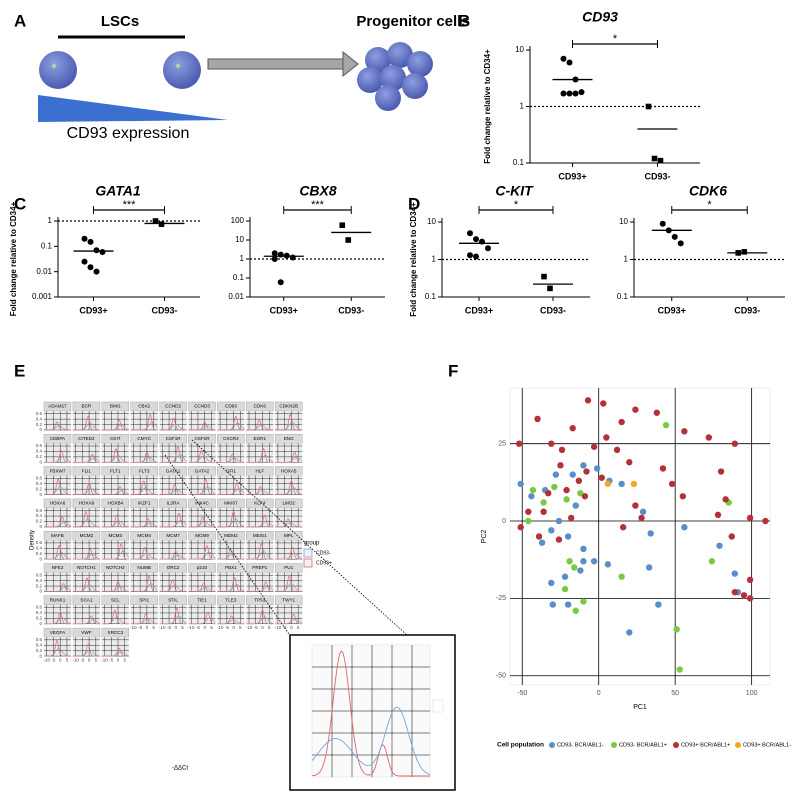 This screenshot has height=798, width=800. I want to click on x-tick-label: 5, so click(269, 627).